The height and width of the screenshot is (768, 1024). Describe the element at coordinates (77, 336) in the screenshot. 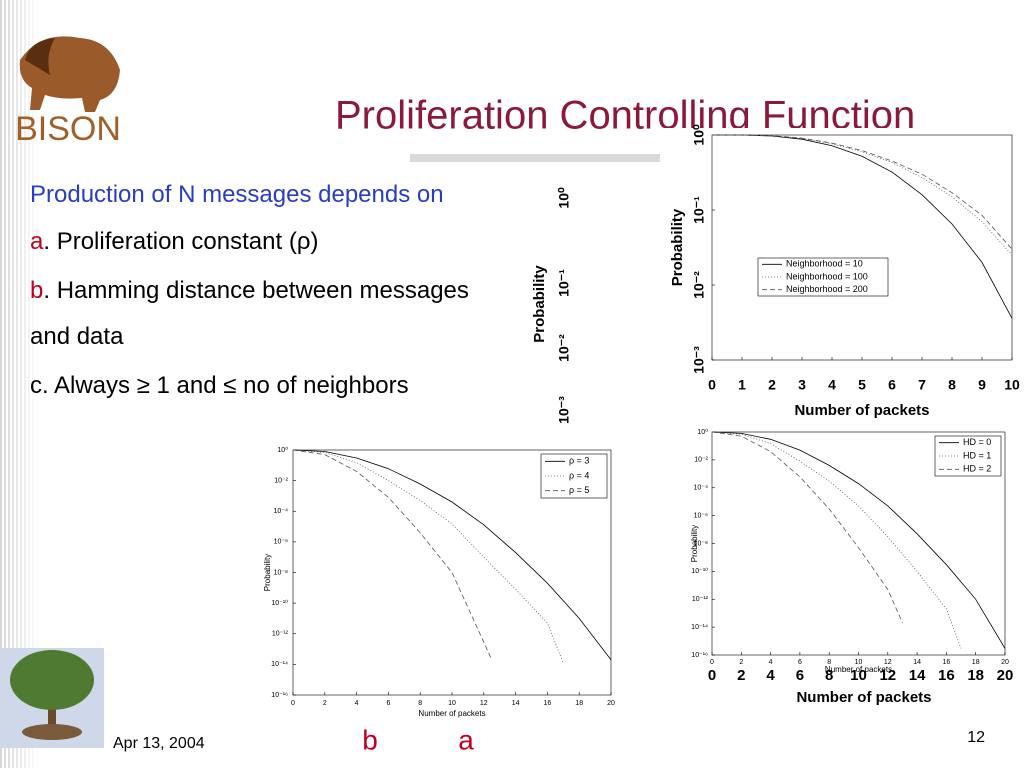

I see `bullet-text: and data` at that location.